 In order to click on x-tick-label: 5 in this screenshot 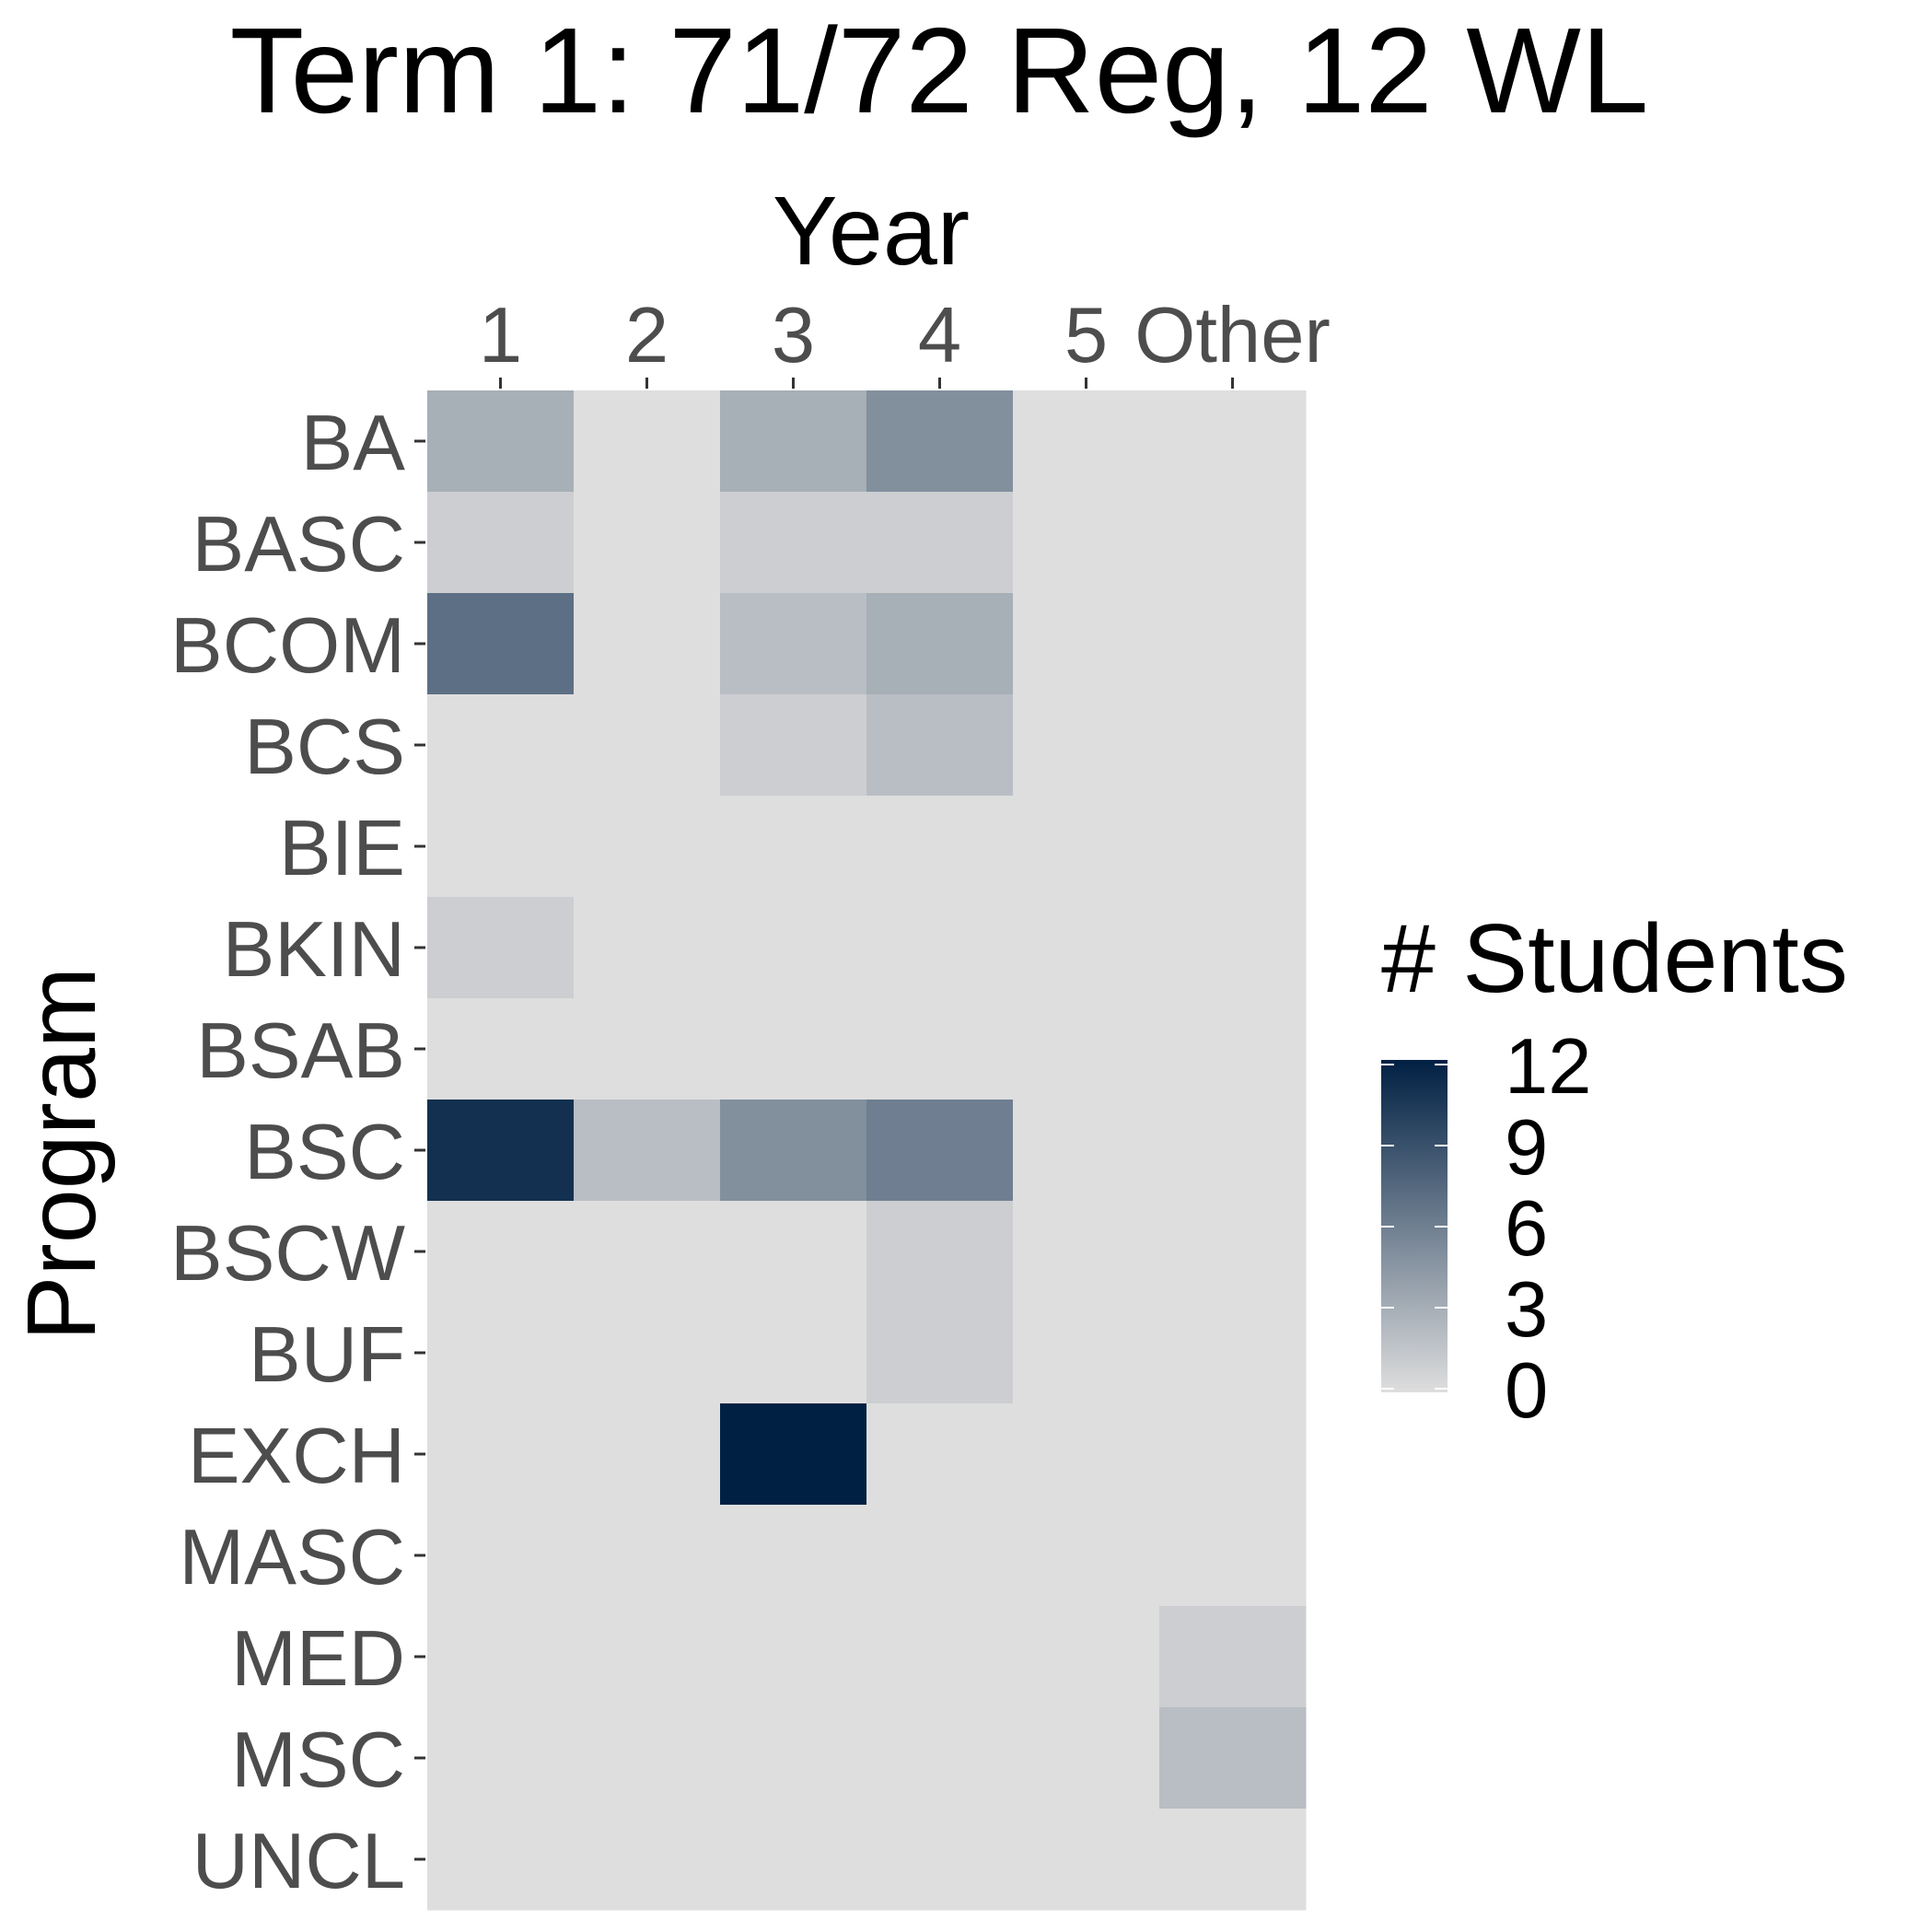, I will do `click(1086, 335)`.